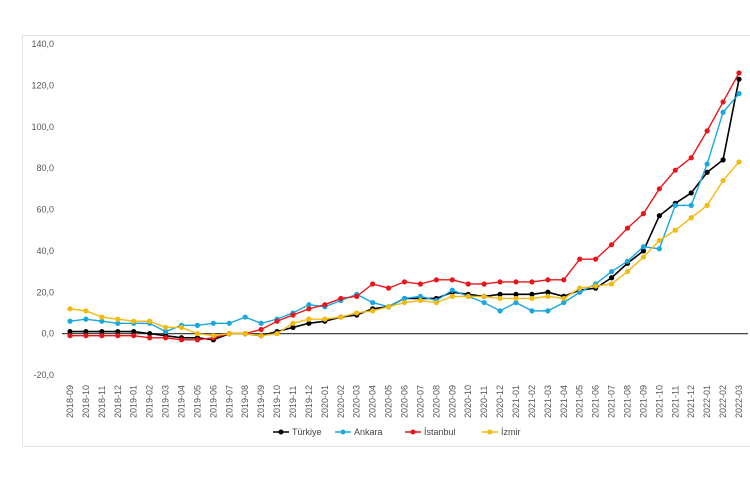 This screenshot has height=500, width=750. I want to click on x-tick-label: 2020-03, so click(357, 401).